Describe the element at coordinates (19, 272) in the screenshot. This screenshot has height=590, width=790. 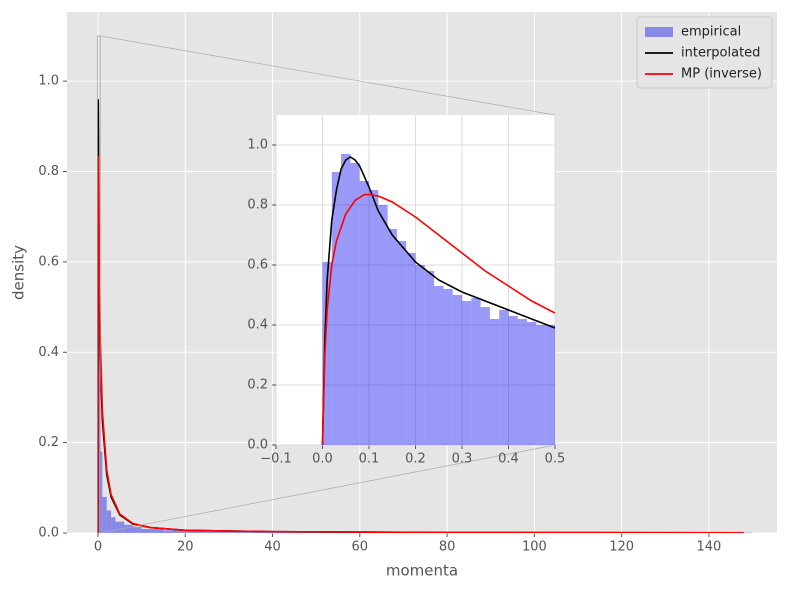
I see `y-axis-label: density` at that location.